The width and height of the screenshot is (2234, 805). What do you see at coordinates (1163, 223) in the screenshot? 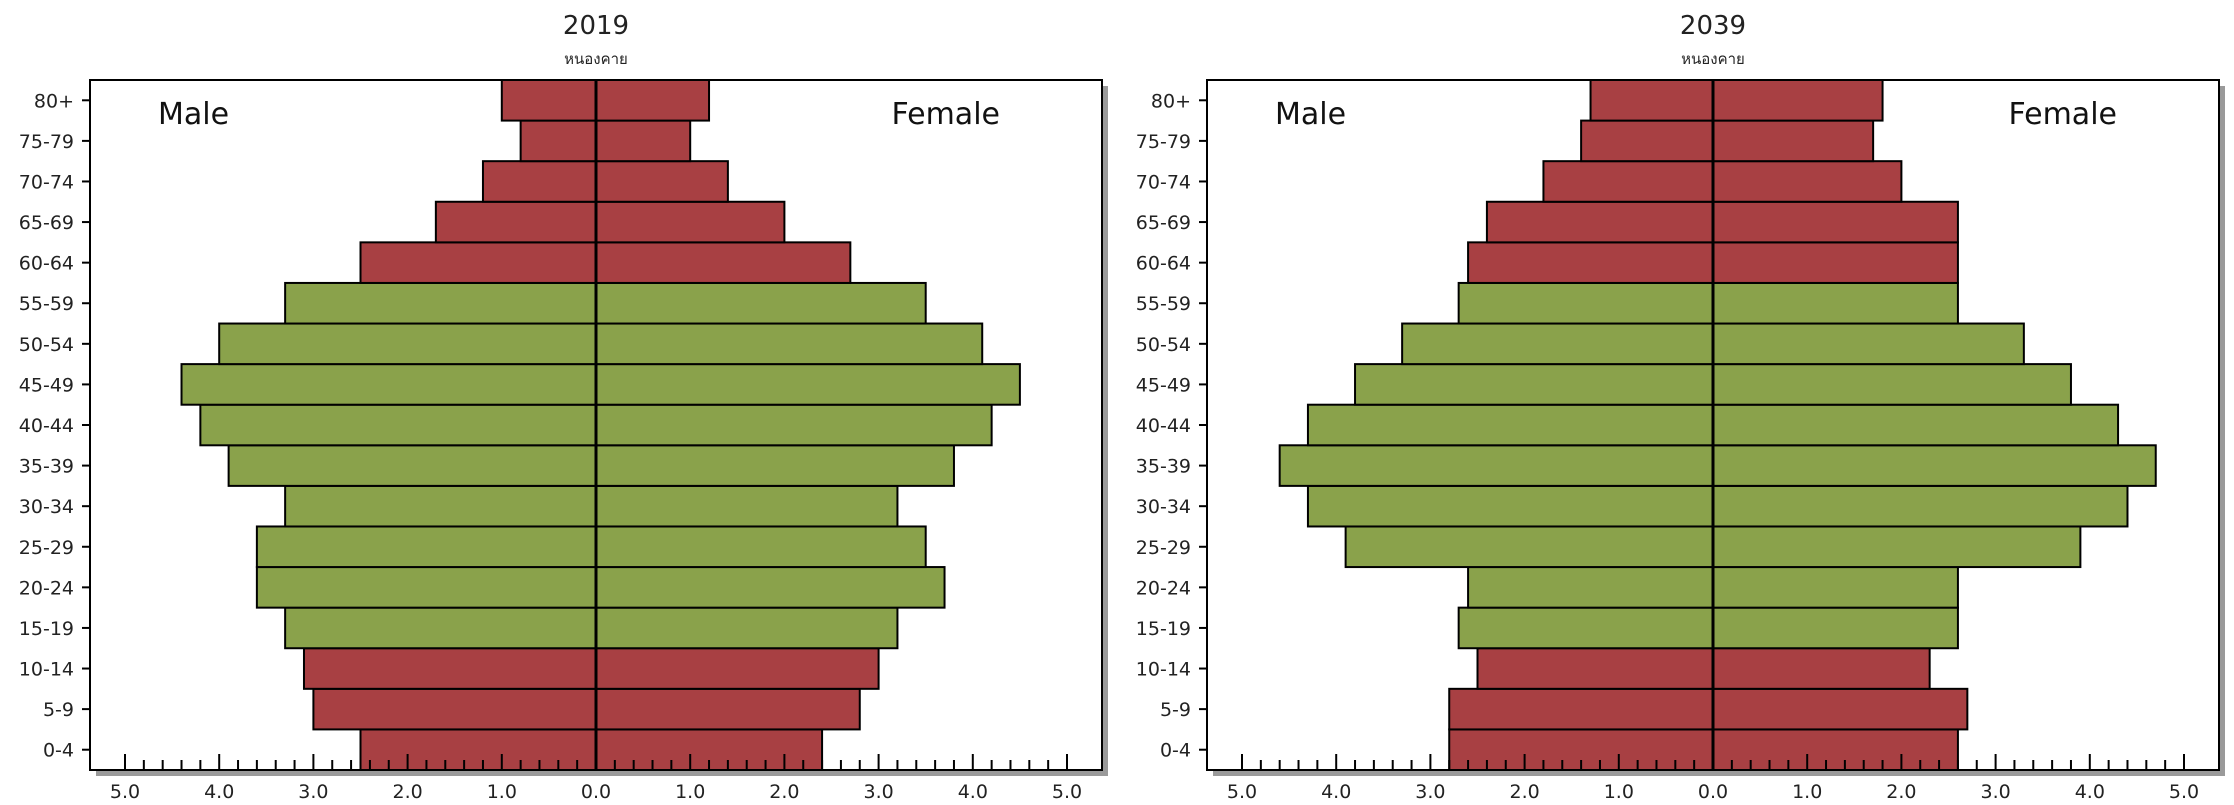
I see `y-tick-label: 65-69` at bounding box center [1163, 223].